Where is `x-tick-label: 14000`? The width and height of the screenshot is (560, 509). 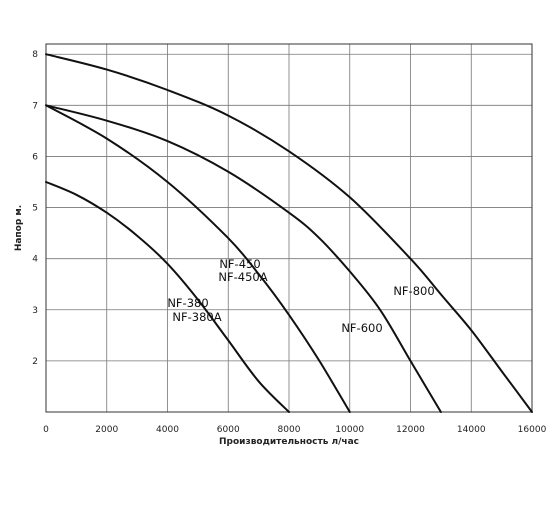 x-tick-label: 14000 is located at coordinates (471, 430).